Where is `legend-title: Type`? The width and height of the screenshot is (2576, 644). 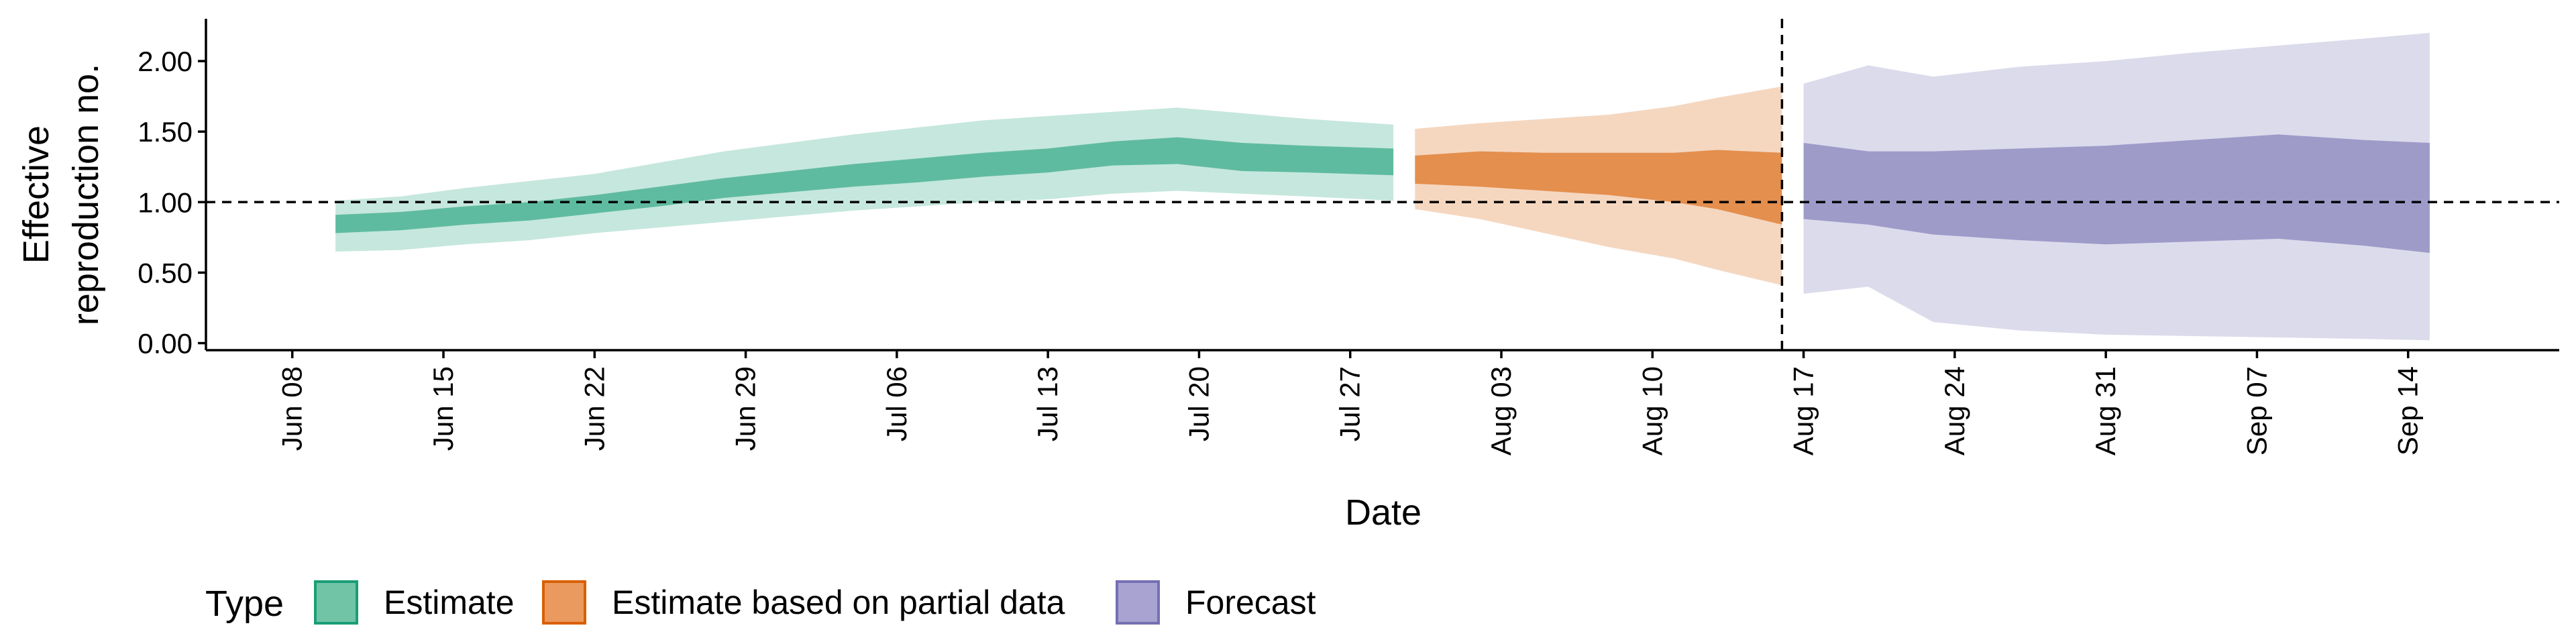
legend-title: Type is located at coordinates (244, 604).